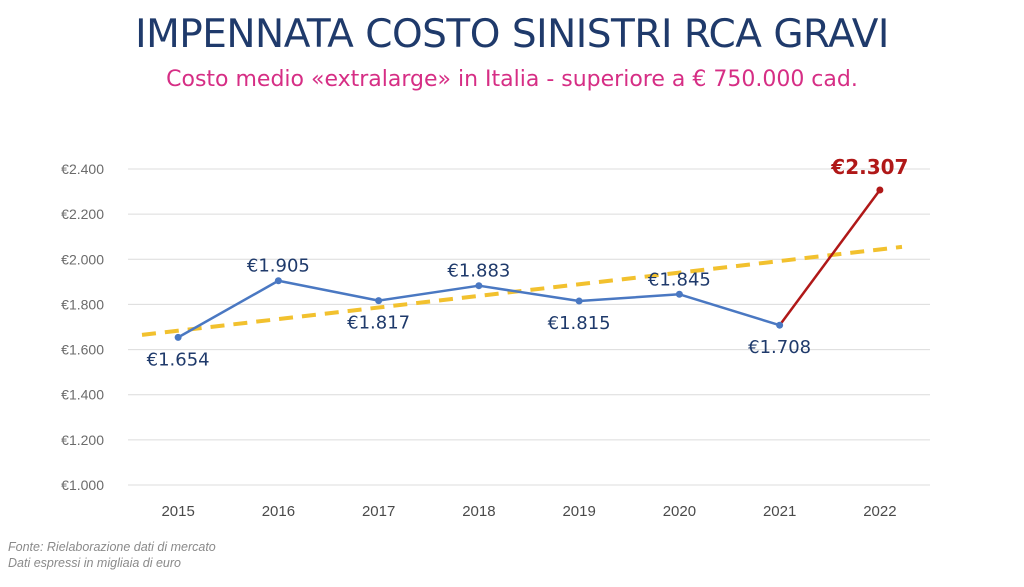 The height and width of the screenshot is (587, 1024). Describe the element at coordinates (82, 259) in the screenshot. I see `y-tick-label: €2.000` at that location.